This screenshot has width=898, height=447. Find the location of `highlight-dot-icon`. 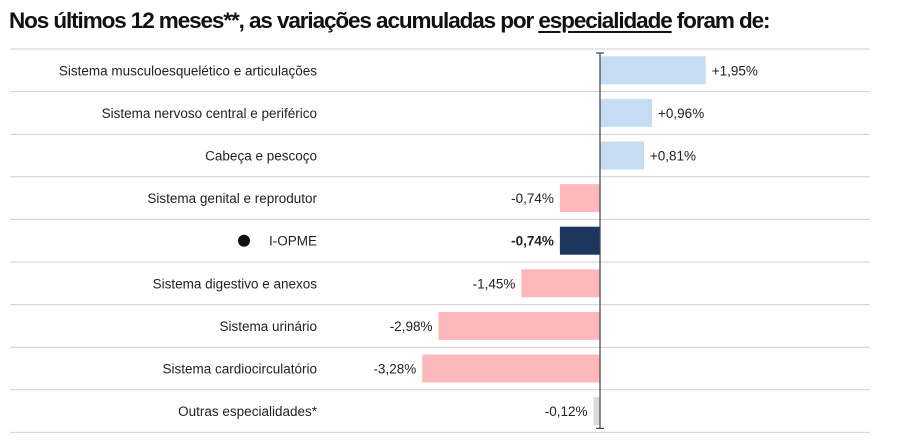

highlight-dot-icon is located at coordinates (244, 240).